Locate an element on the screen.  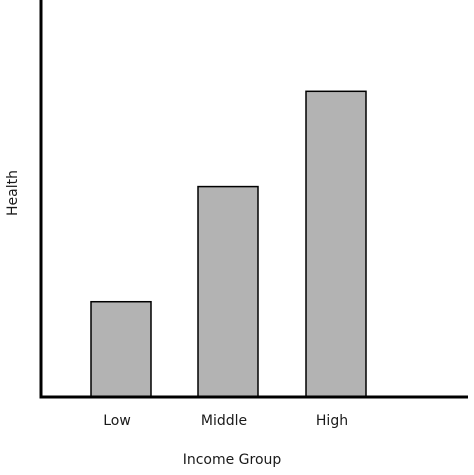
bar-high is located at coordinates (336, 244).